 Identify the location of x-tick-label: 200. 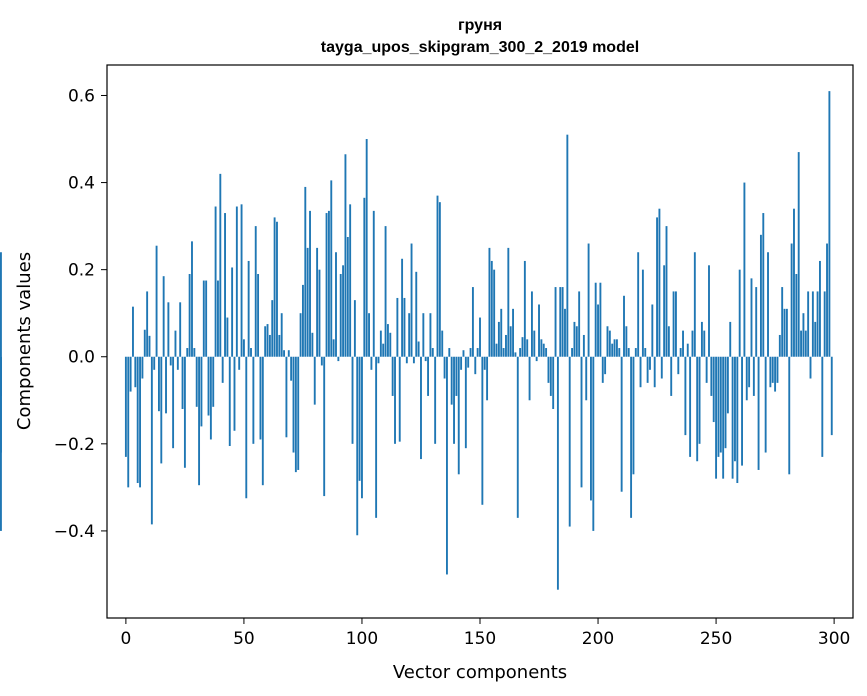
(598, 639).